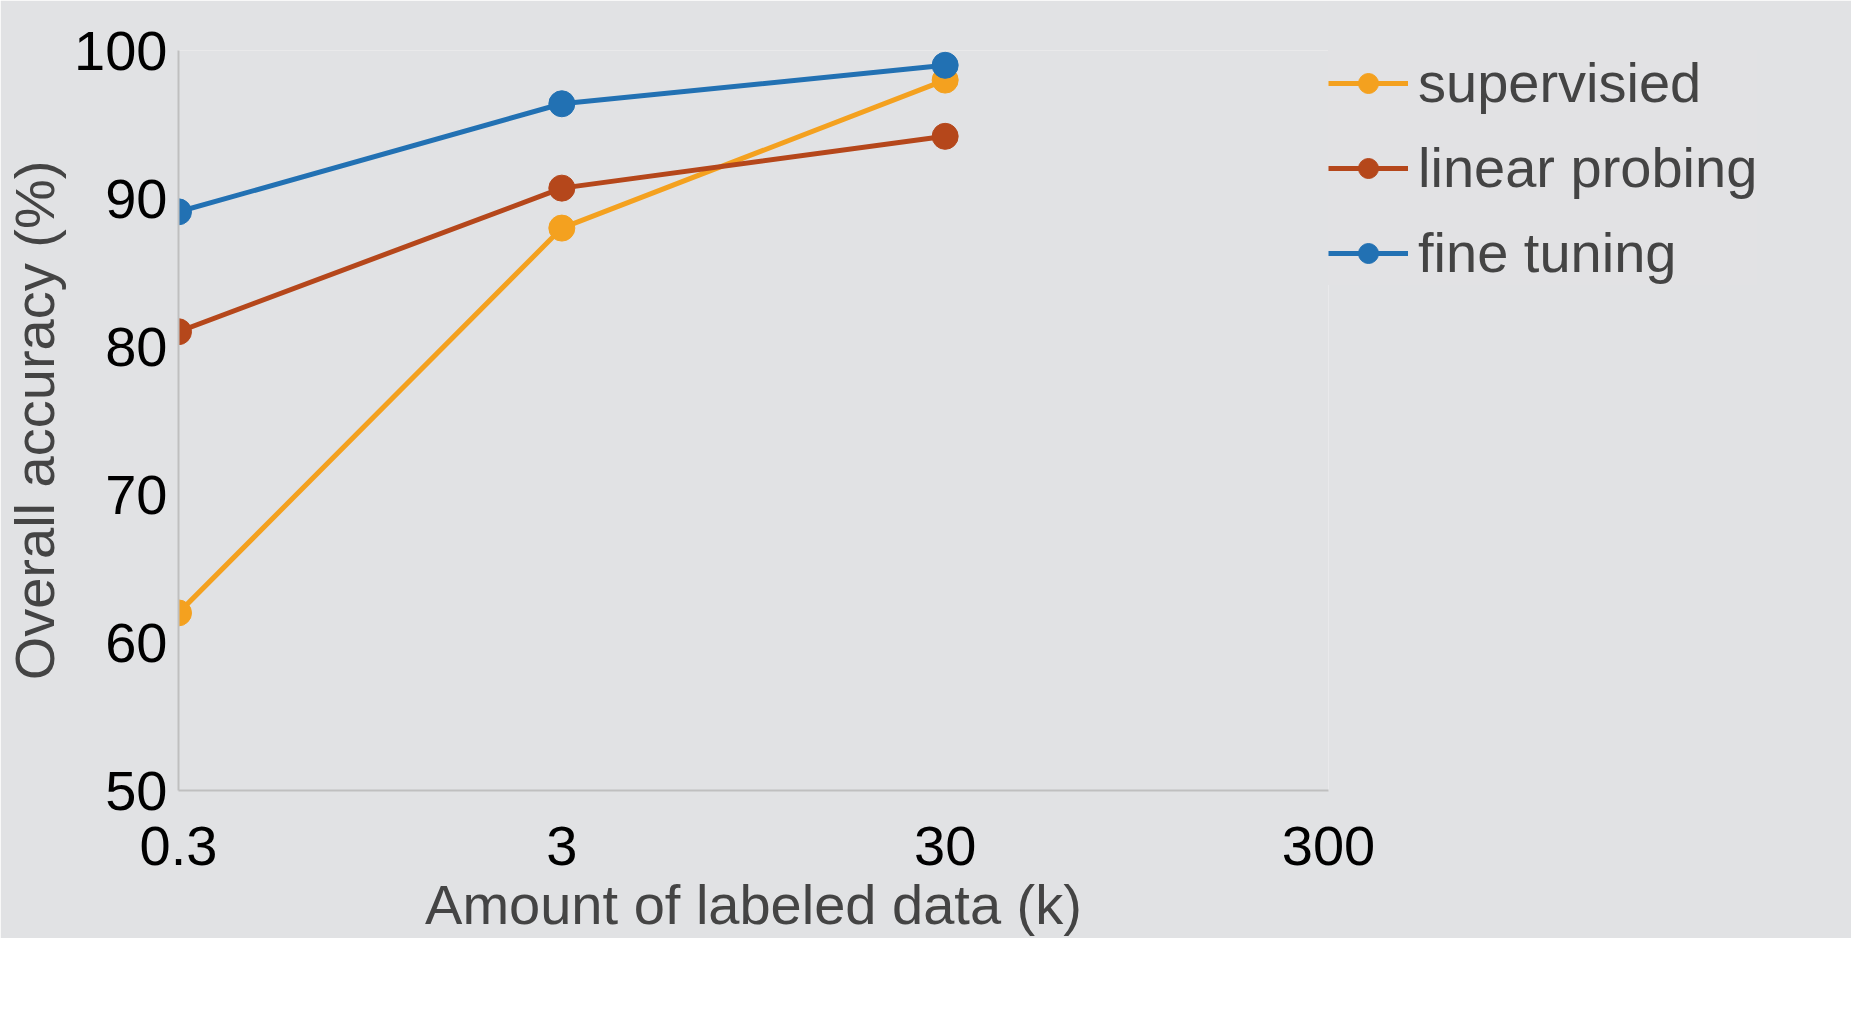 The height and width of the screenshot is (1024, 1851). Describe the element at coordinates (1588, 167) in the screenshot. I see `legend-label: linear probing` at that location.